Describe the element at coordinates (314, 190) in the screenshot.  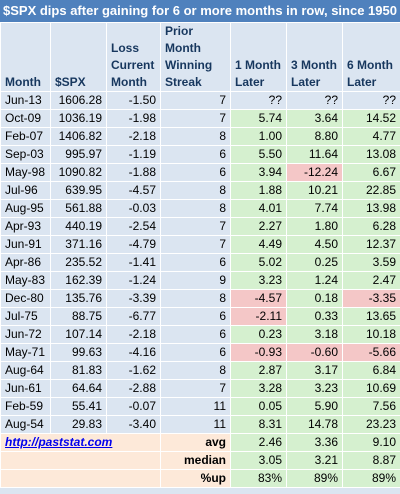
I see `table-cell: 10.21` at that location.